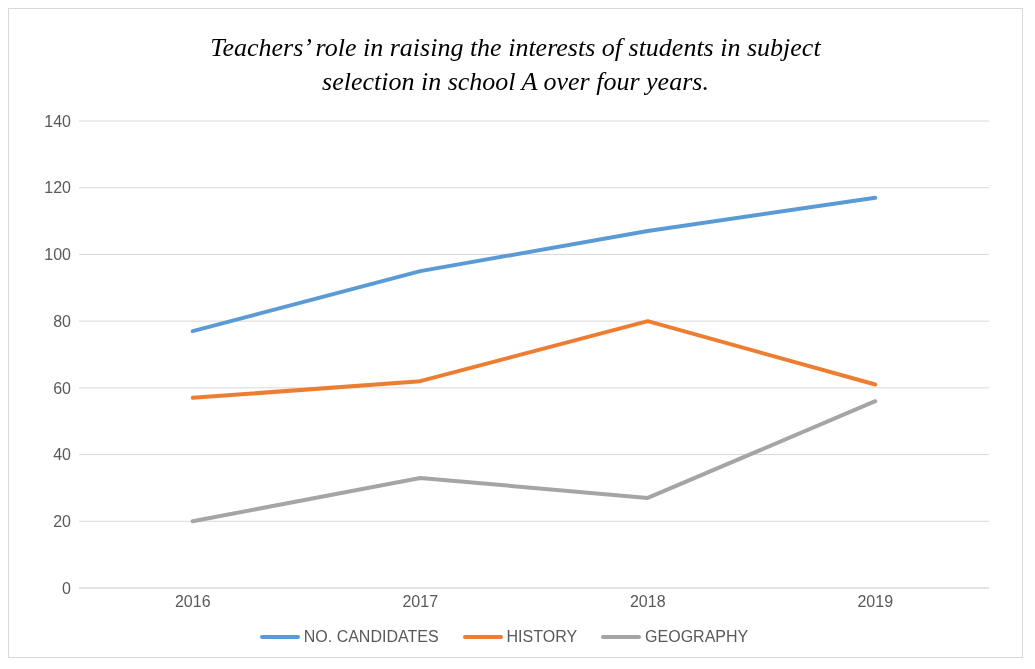  Describe the element at coordinates (58, 121) in the screenshot. I see `y-tick-label: 140` at that location.